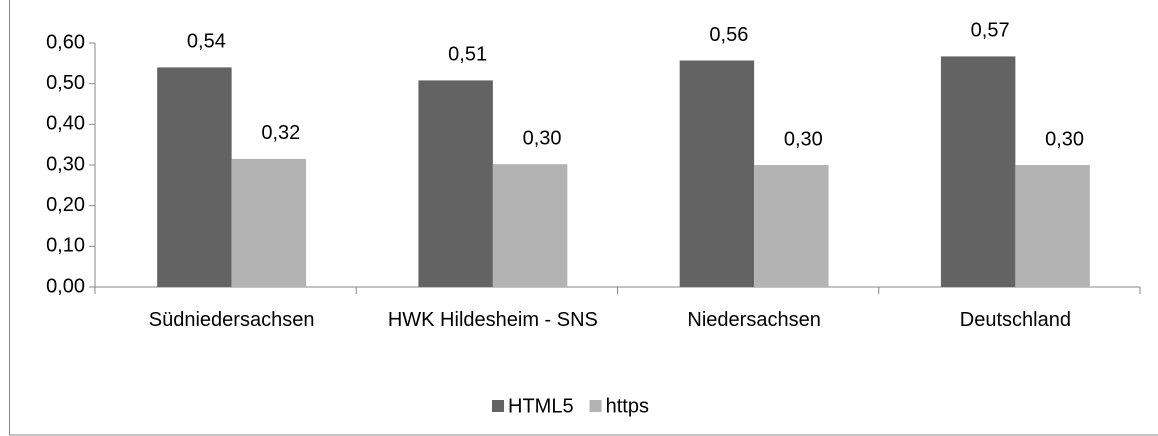 This screenshot has width=1158, height=436. Describe the element at coordinates (65, 286) in the screenshot. I see `y-tick-label: 0,00` at that location.